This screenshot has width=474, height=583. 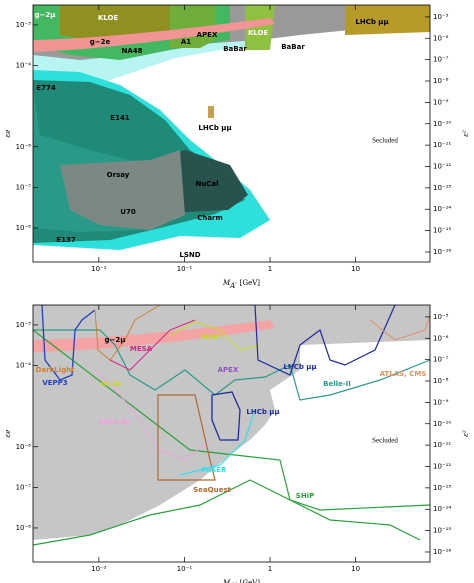 What do you see at coordinates (131, 51) in the screenshot?
I see `region-label: NA48` at bounding box center [131, 51].